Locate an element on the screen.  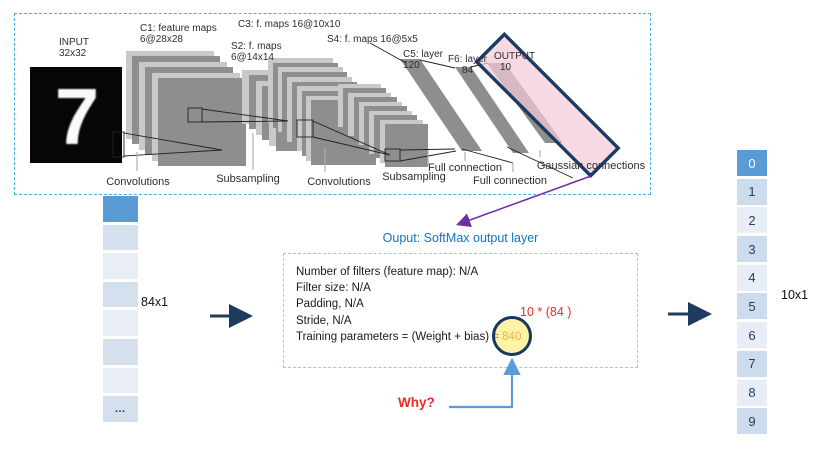
caption-full-connection-2: Full connection is located at coordinates (510, 181).